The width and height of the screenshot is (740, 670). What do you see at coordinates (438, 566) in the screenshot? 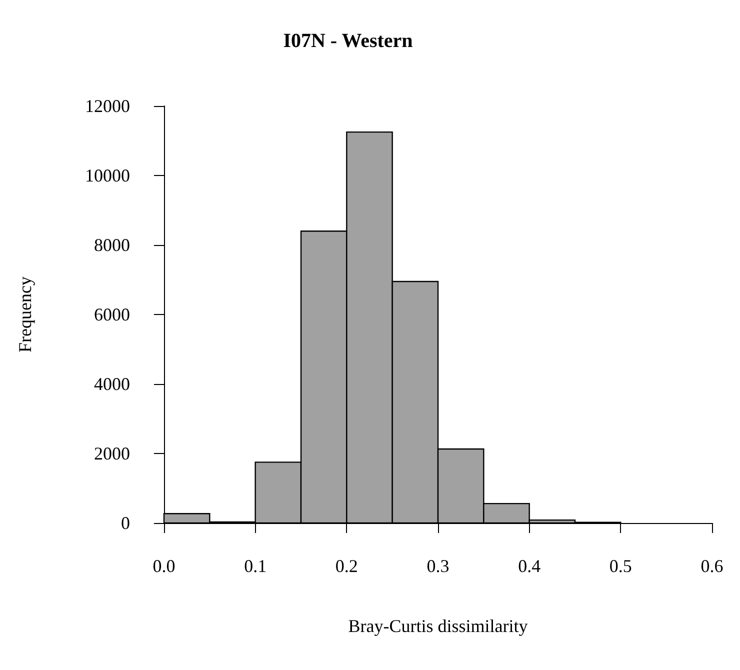
I see `x-tick-label: 0.3` at bounding box center [438, 566].